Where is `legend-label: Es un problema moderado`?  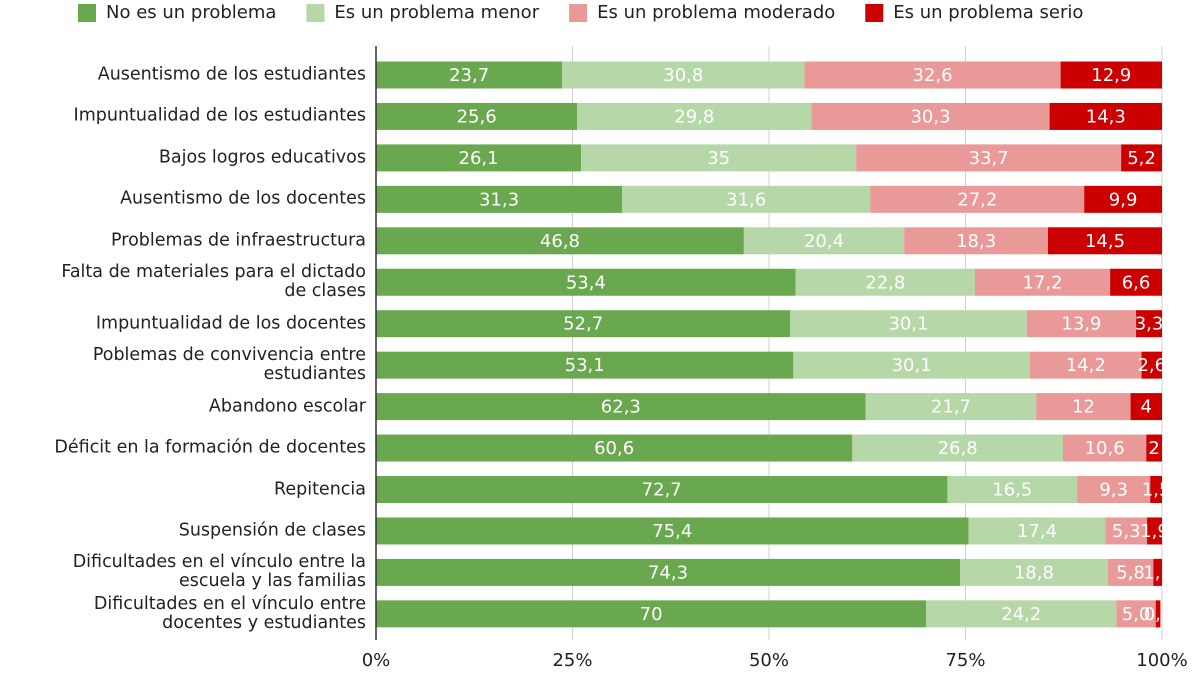 legend-label: Es un problema moderado is located at coordinates (716, 12).